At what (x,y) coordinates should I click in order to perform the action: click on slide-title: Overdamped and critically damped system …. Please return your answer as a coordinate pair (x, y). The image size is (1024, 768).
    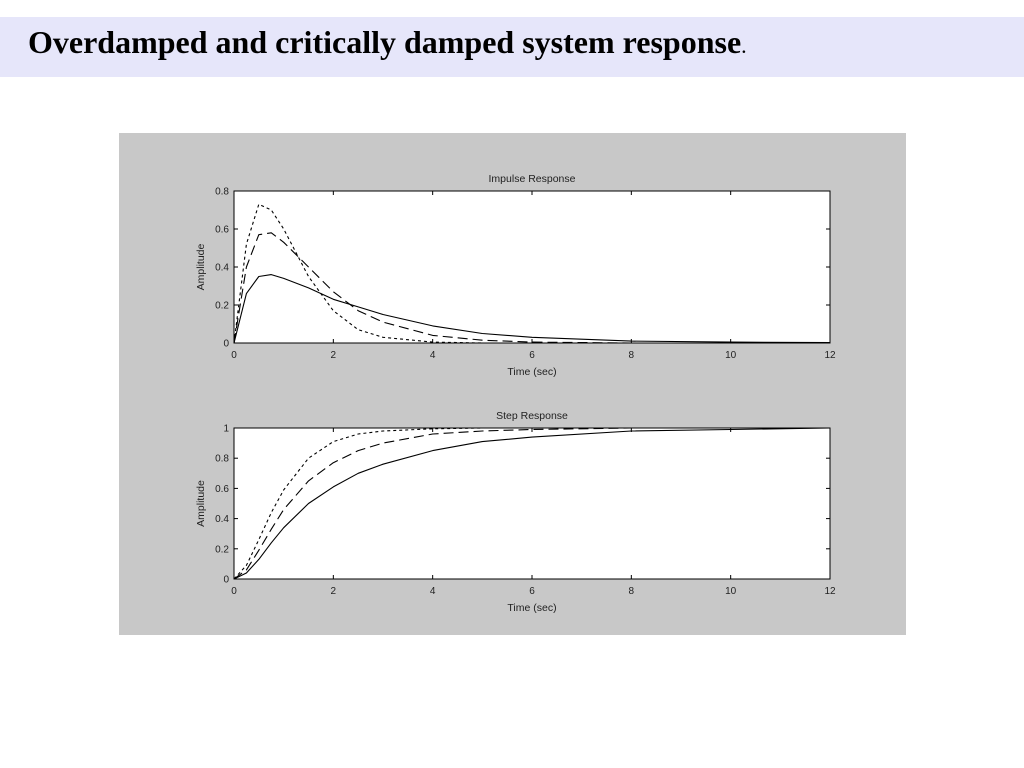
    Looking at the image, I should click on (387, 42).